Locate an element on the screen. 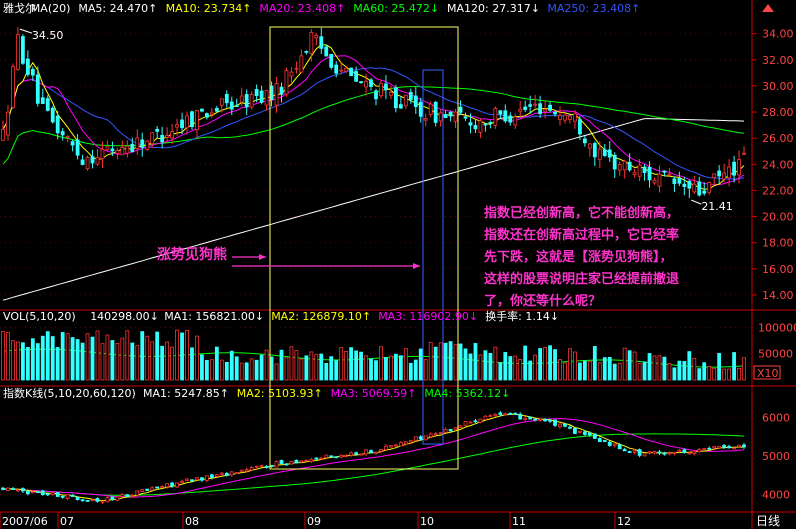  price-legend-item-5: MA60: 25.472↓ is located at coordinates (396, 8).